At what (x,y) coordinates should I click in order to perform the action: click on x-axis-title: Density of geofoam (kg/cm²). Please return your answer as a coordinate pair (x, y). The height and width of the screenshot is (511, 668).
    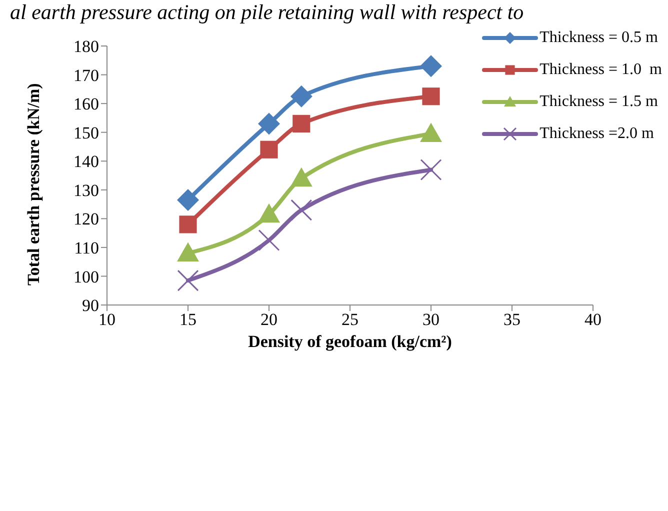
    Looking at the image, I should click on (350, 341).